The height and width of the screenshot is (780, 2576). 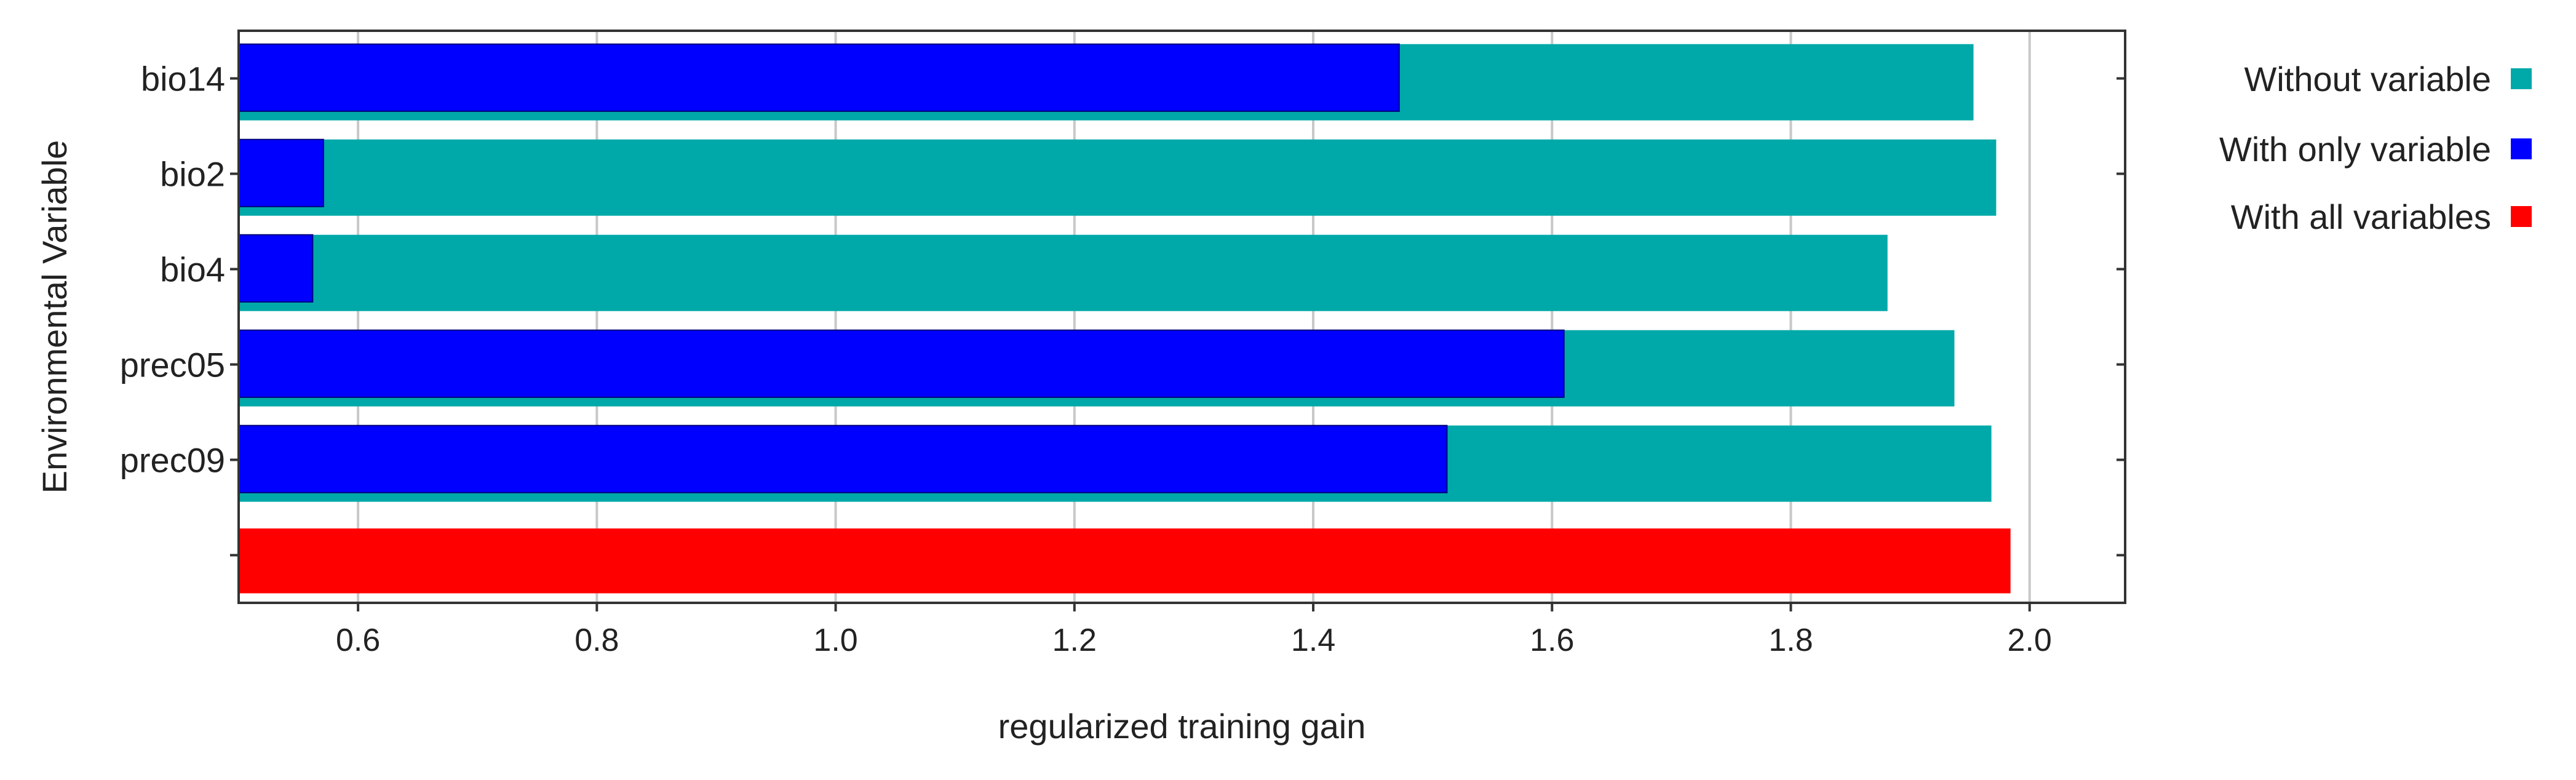 What do you see at coordinates (183, 79) in the screenshot?
I see `y-category-label: bio14` at bounding box center [183, 79].